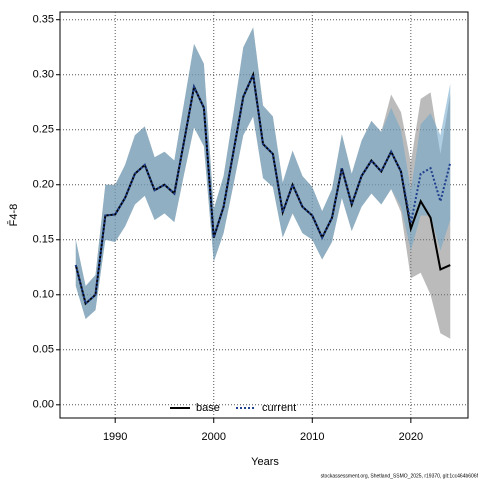 Image resolution: width=480 pixels, height=480 pixels. I want to click on x-axis-label: Years, so click(265, 462).